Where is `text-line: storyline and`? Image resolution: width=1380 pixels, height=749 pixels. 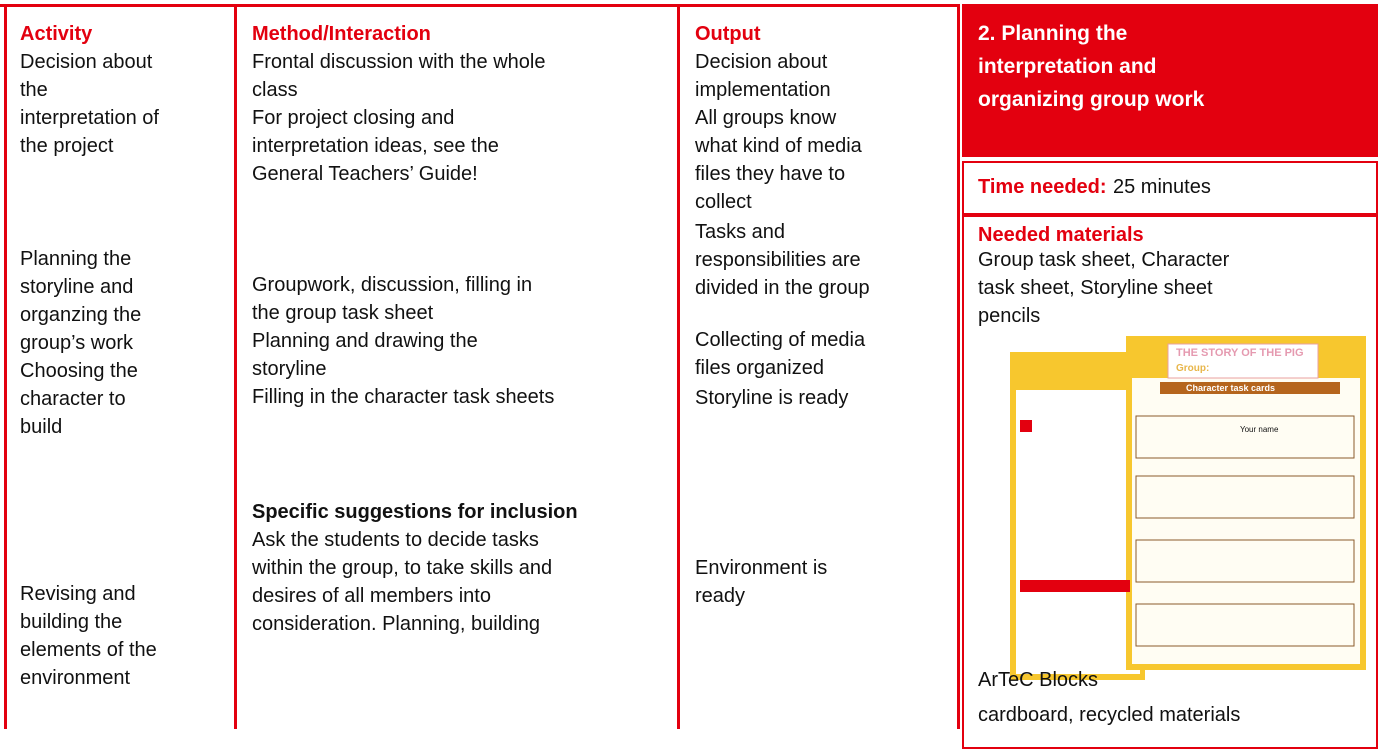 text-line: storyline and is located at coordinates (77, 287).